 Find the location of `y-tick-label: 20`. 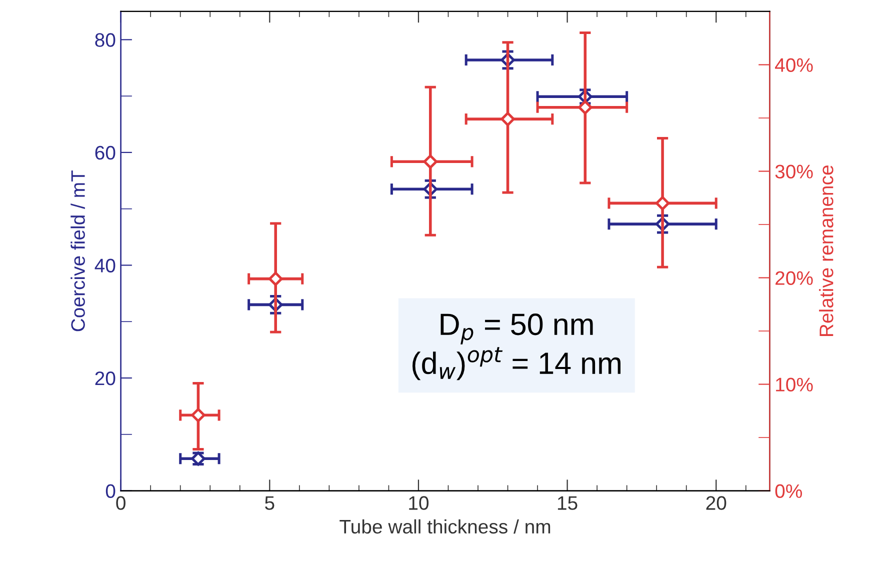

y-tick-label: 20 is located at coordinates (105, 378).